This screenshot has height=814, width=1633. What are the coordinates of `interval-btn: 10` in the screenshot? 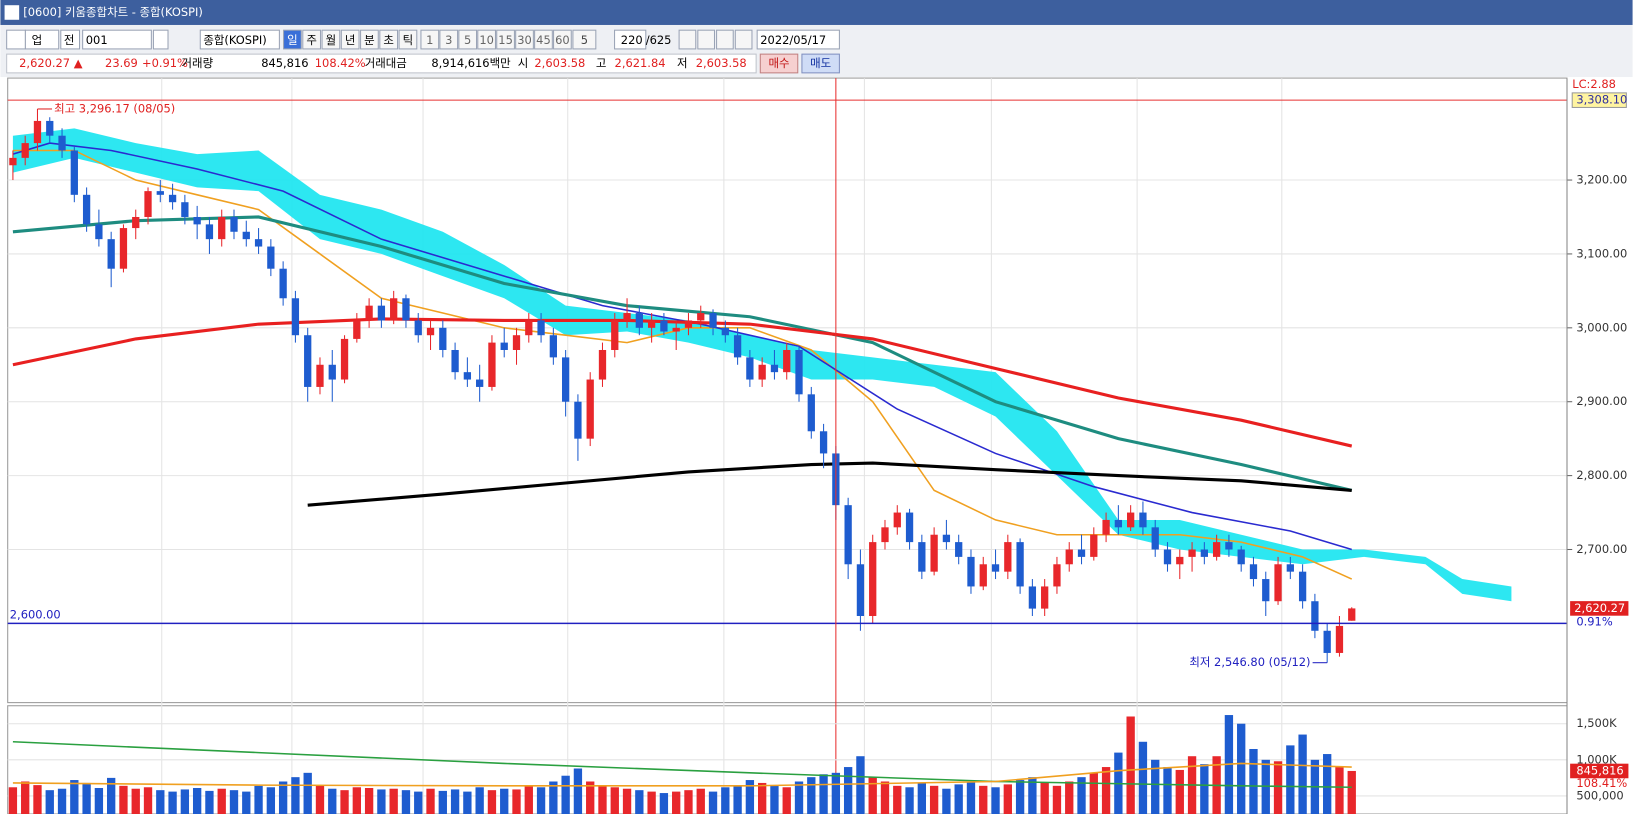 It's located at (486, 40).